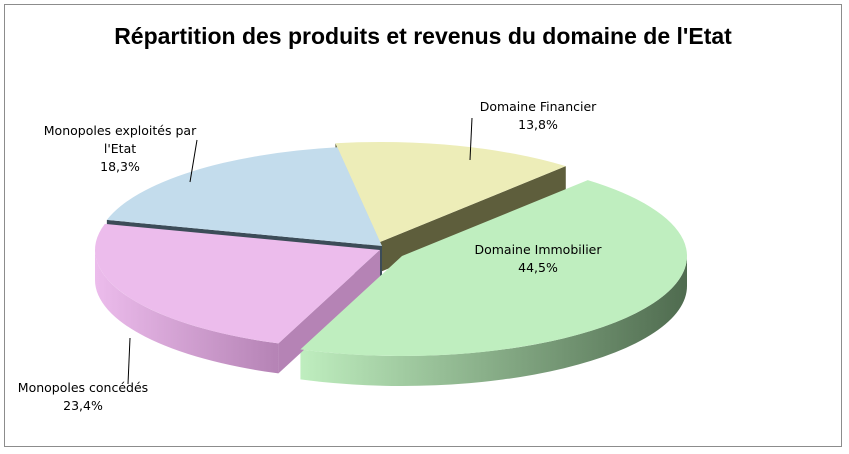 Image resolution: width=849 pixels, height=454 pixels. Describe the element at coordinates (120, 148) in the screenshot. I see `slice-label-3-1: l'Etat` at that location.